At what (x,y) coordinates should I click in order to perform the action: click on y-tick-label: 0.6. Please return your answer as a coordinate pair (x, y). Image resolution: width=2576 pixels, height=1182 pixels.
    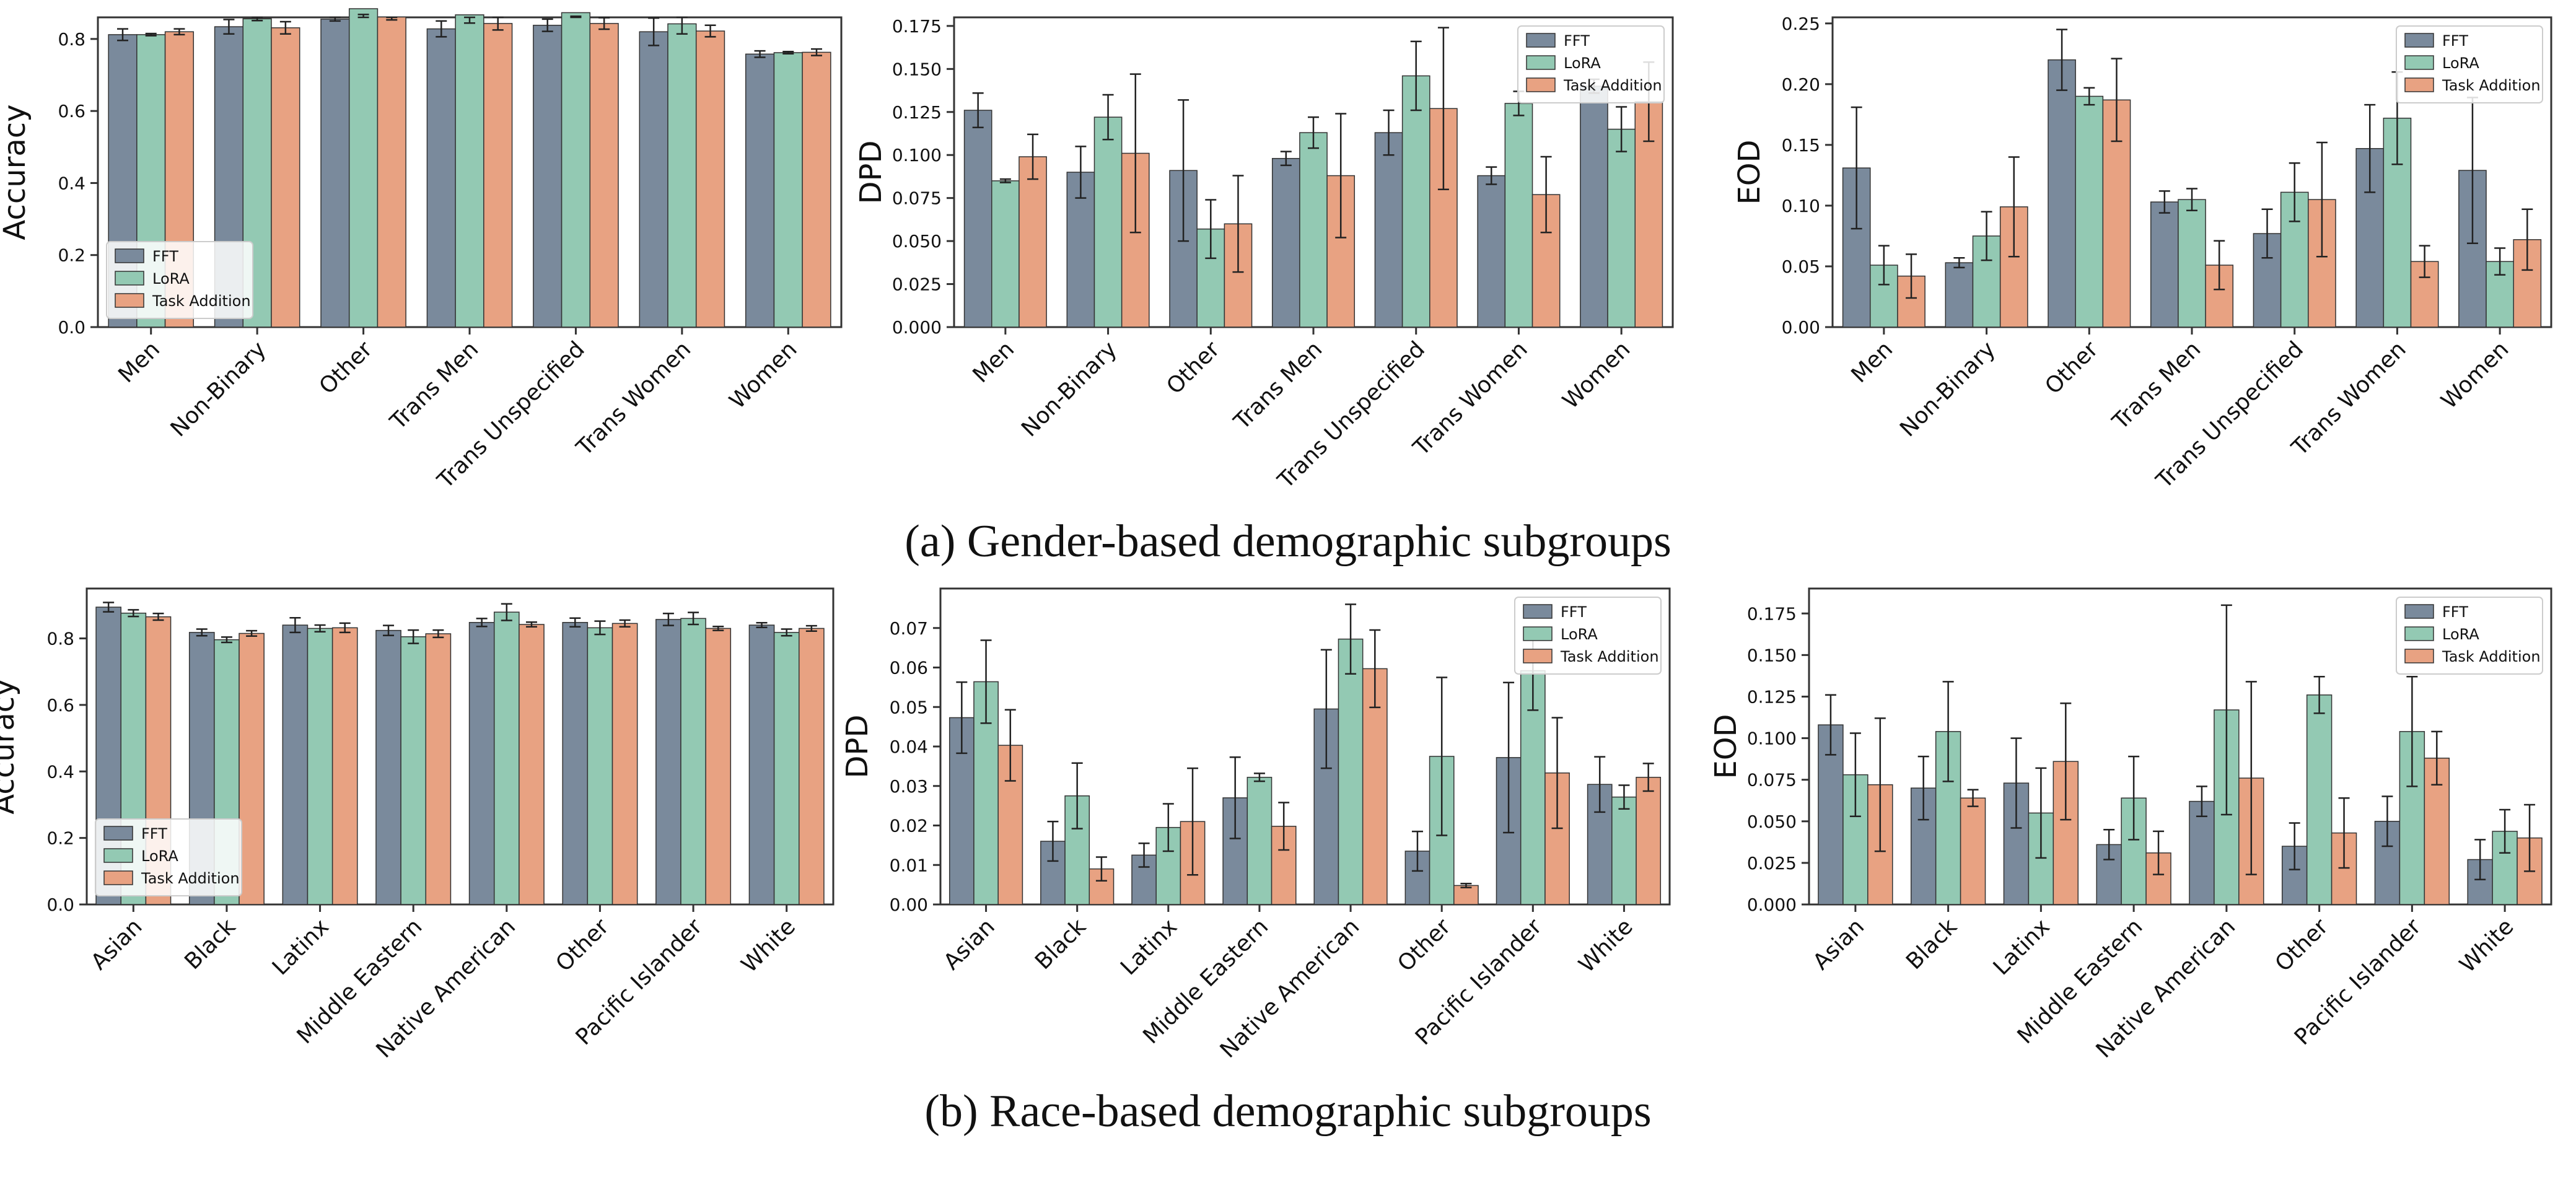
    Looking at the image, I should click on (60, 705).